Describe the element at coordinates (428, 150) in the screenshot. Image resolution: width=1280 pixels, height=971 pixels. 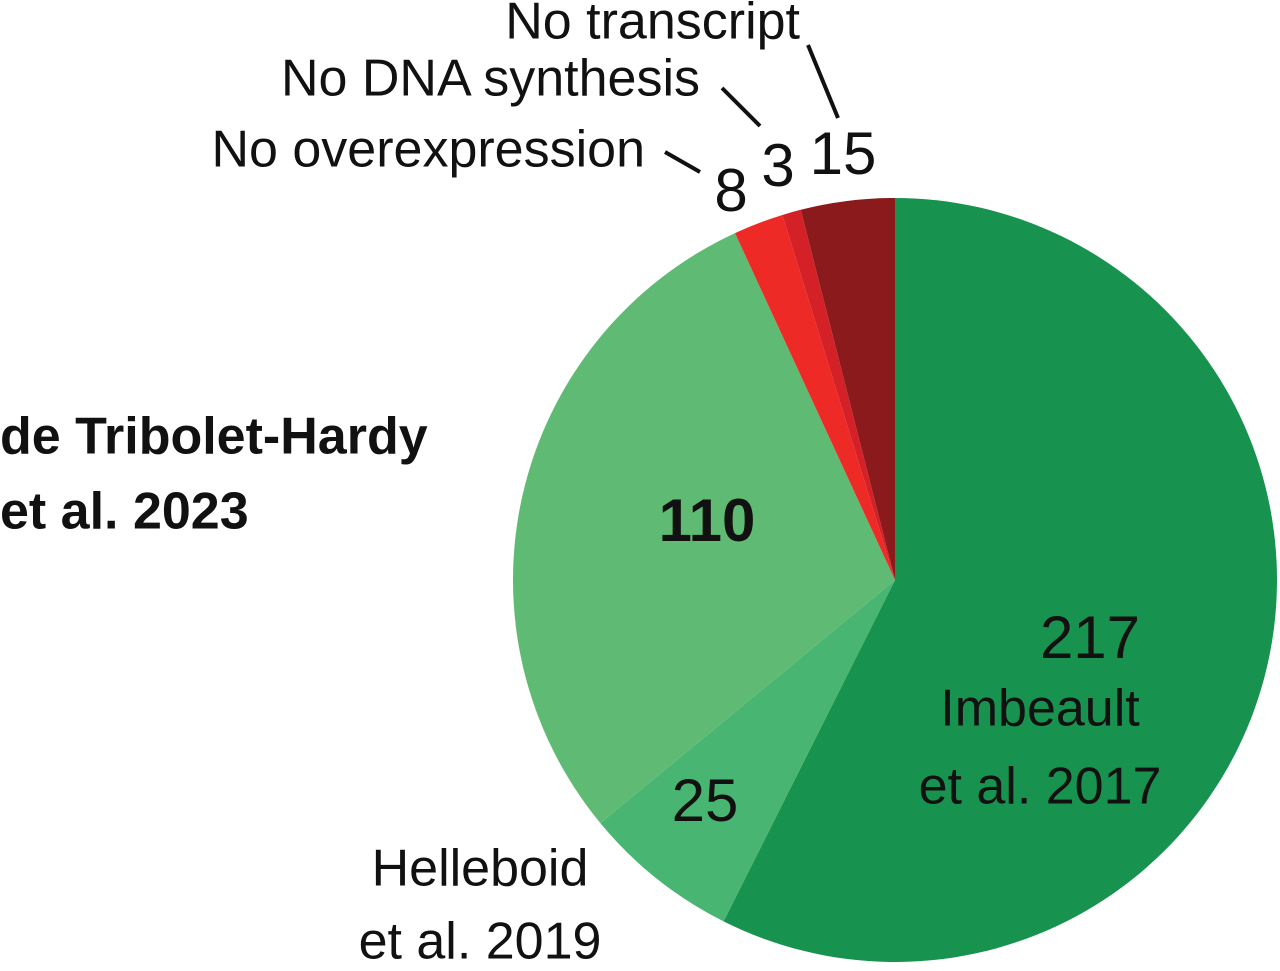
I see `slice-label: No overexpression` at that location.